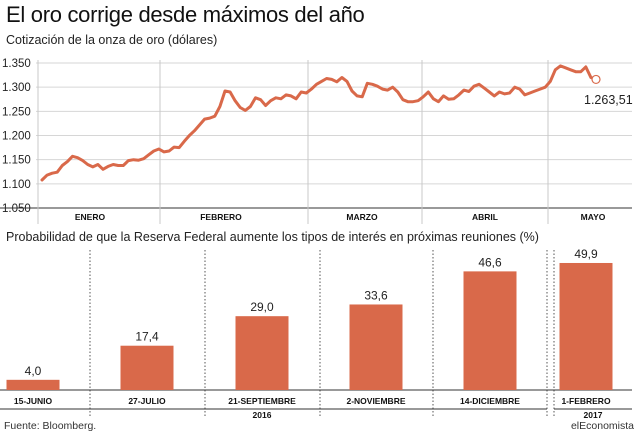 This screenshot has width=640, height=437. Describe the element at coordinates (16, 185) in the screenshot. I see `y-tick-label: 1.100` at that location.